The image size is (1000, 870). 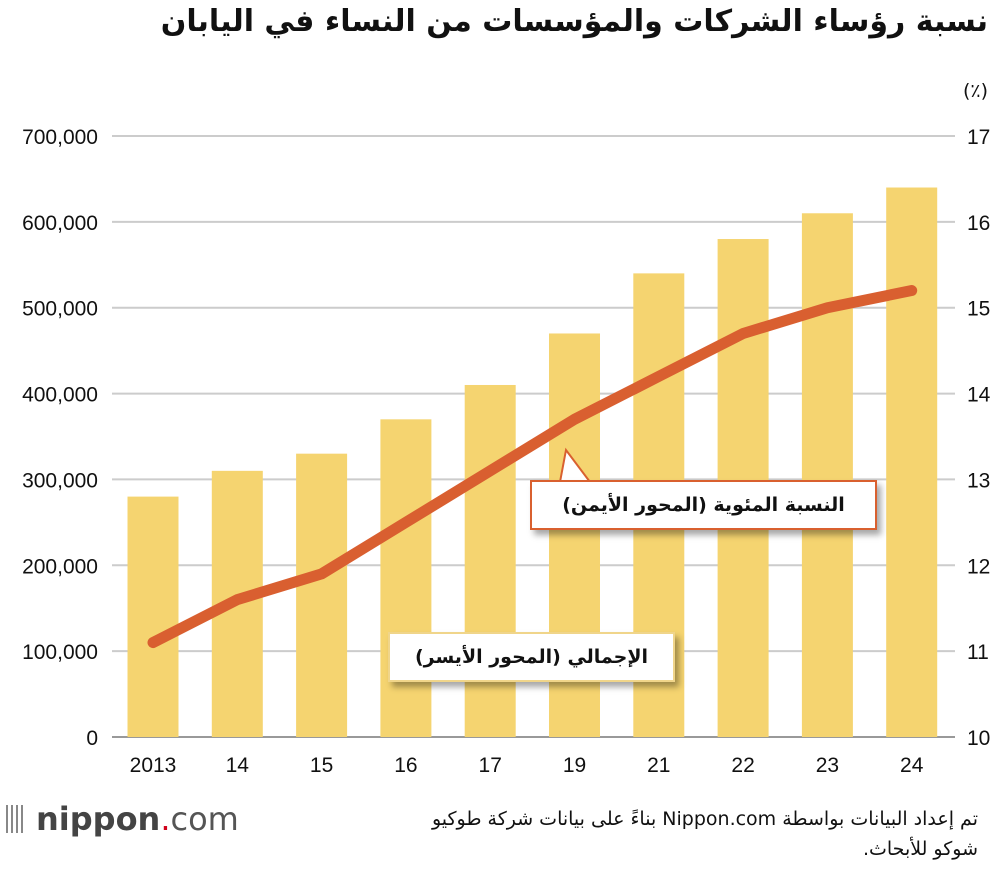 What do you see at coordinates (658, 765) in the screenshot?
I see `x-axis-tick: 21` at bounding box center [658, 765].